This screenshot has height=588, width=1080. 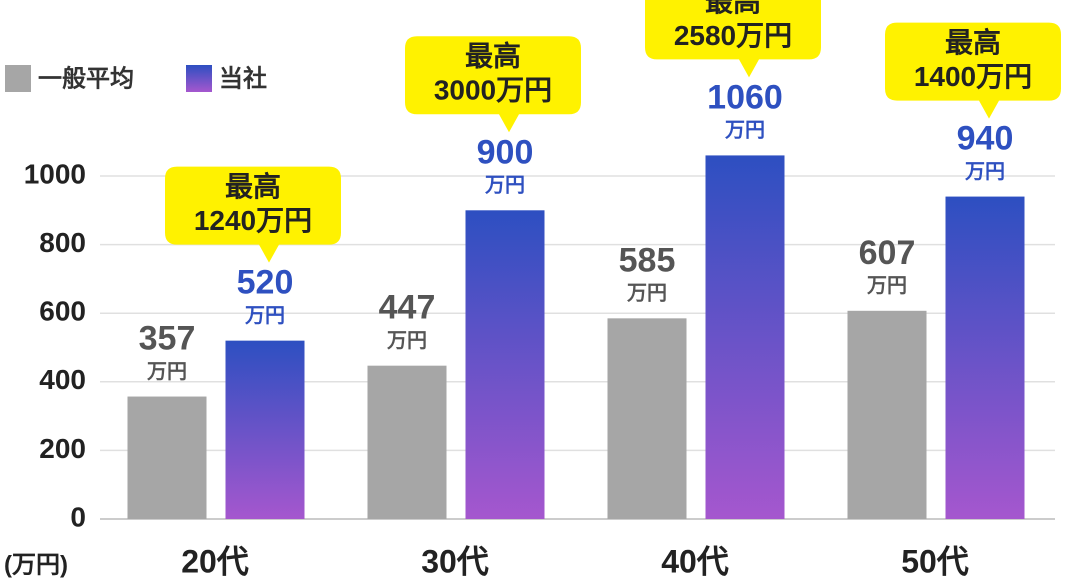 I want to click on y-tick-label: 0, so click(x=78, y=516).